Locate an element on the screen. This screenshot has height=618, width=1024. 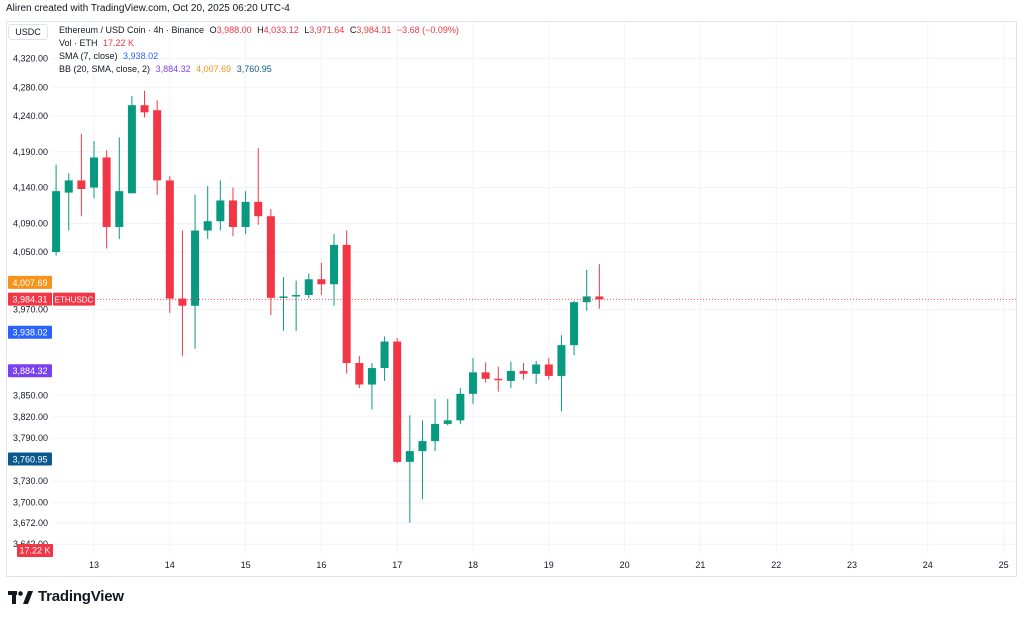
volume-badge-box is located at coordinates (35, 550).